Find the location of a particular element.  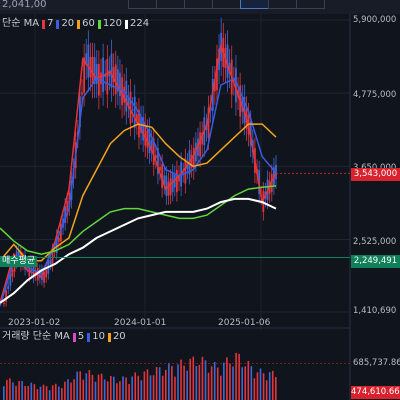

period-tab is located at coordinates (310, 4).